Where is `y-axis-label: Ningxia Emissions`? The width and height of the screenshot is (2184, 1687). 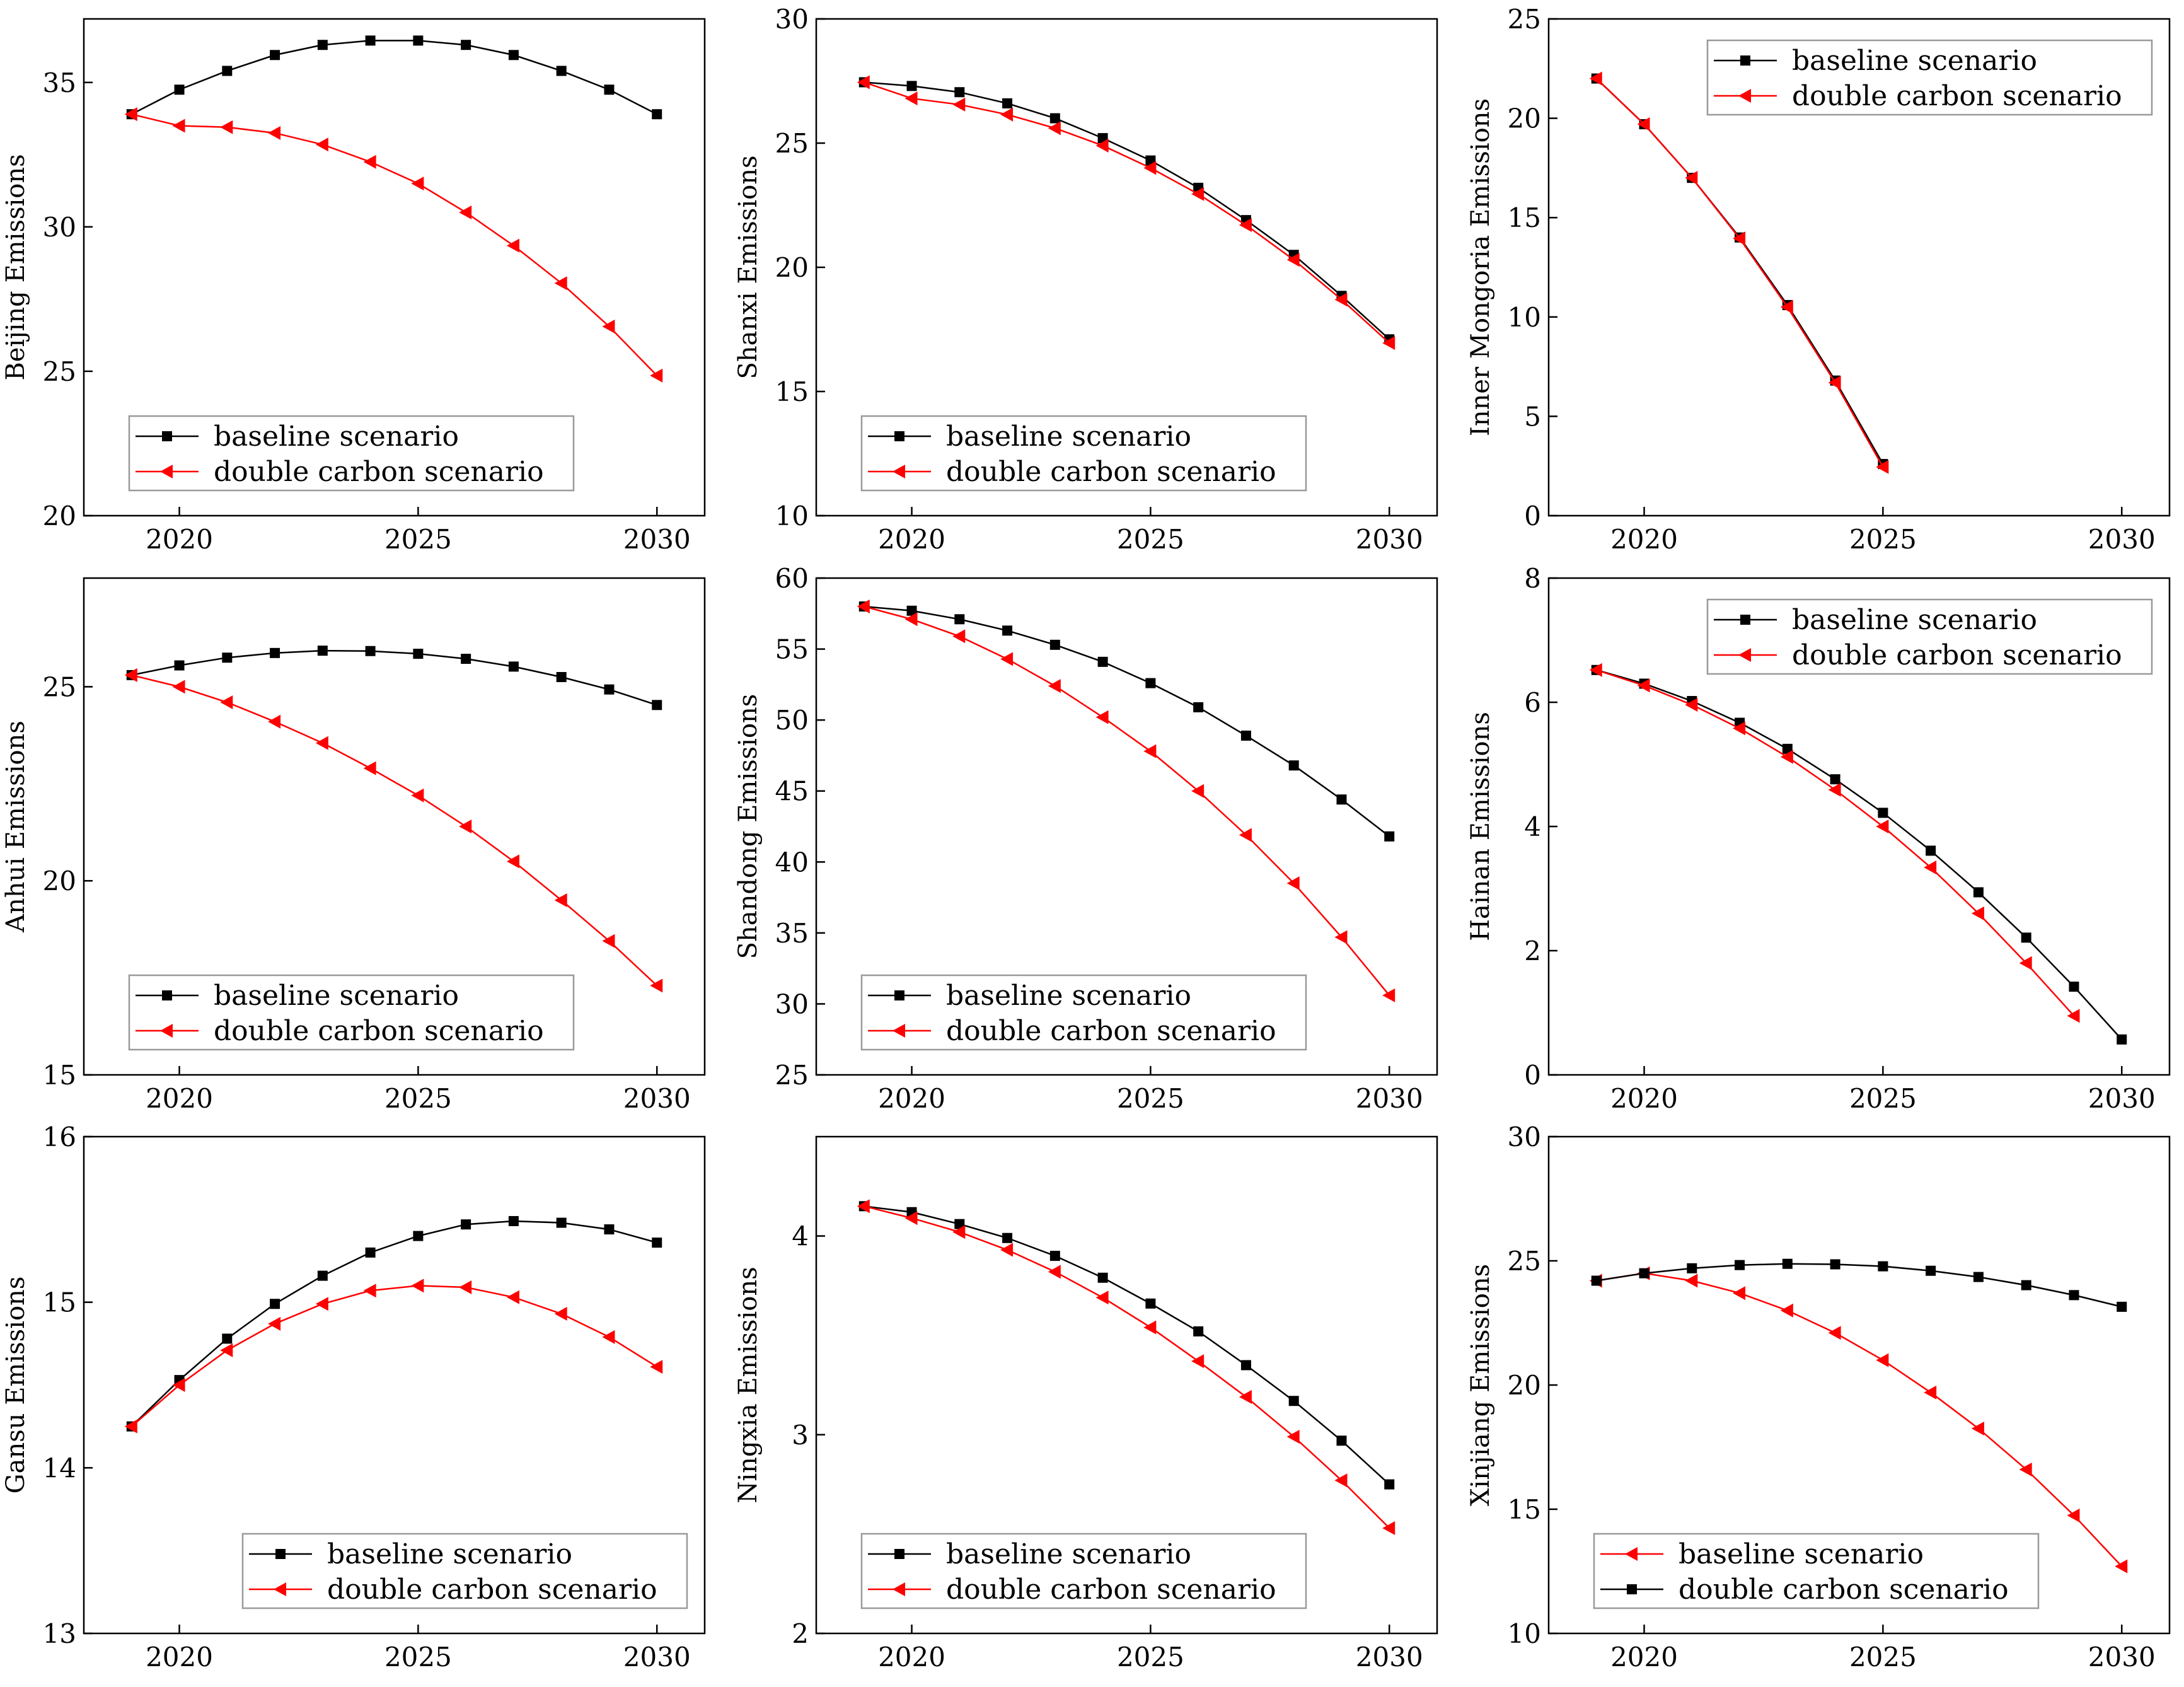
y-axis-label: Ningxia Emissions is located at coordinates (748, 1385).